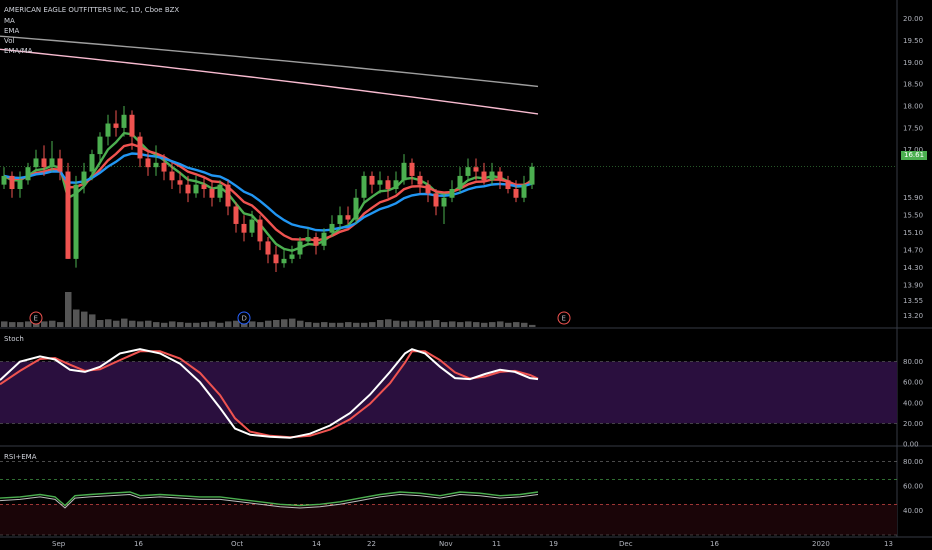  I want to click on price-axis-tick: 18.00, so click(913, 107).